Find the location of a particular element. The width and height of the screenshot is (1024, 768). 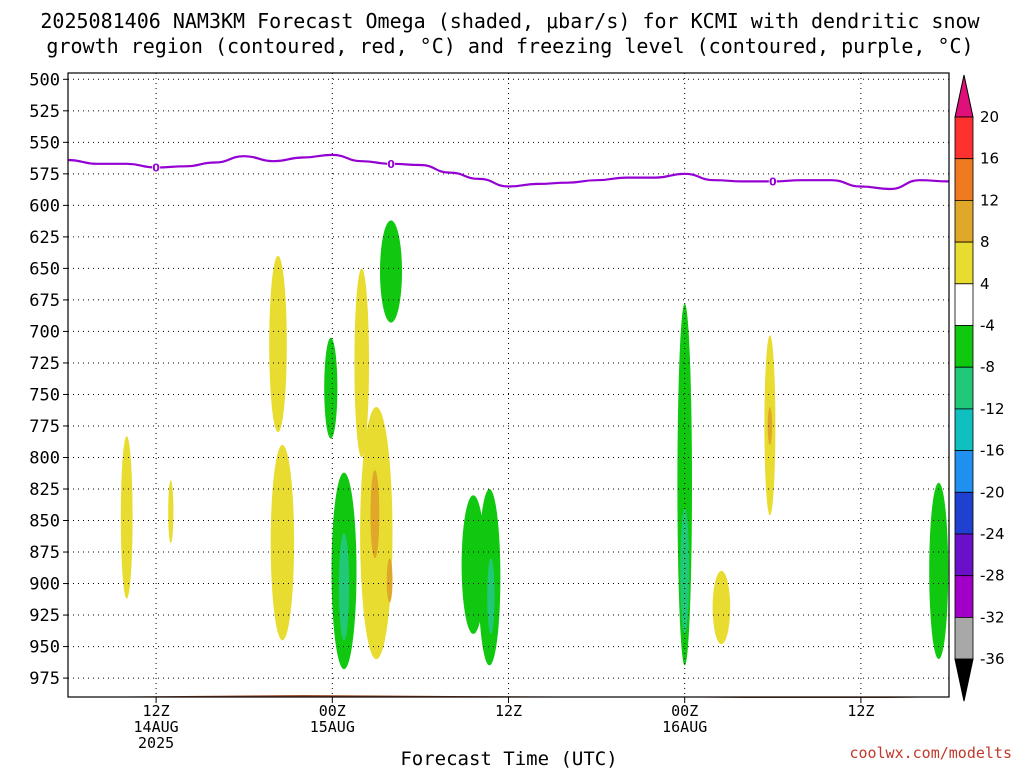

colorbar-label-4: 4 is located at coordinates (985, 284).